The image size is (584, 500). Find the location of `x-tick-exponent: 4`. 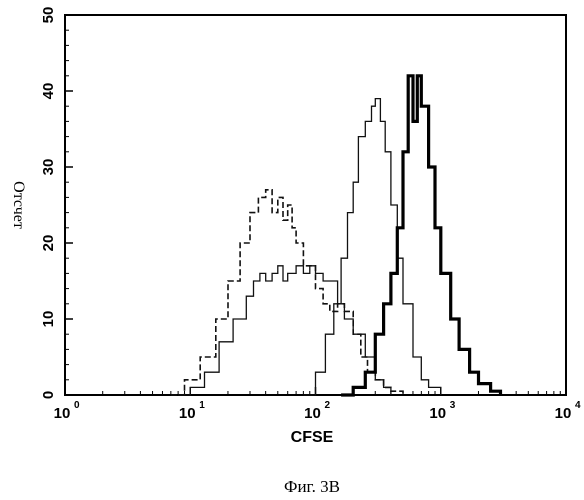

x-tick-exponent: 4 is located at coordinates (578, 405).